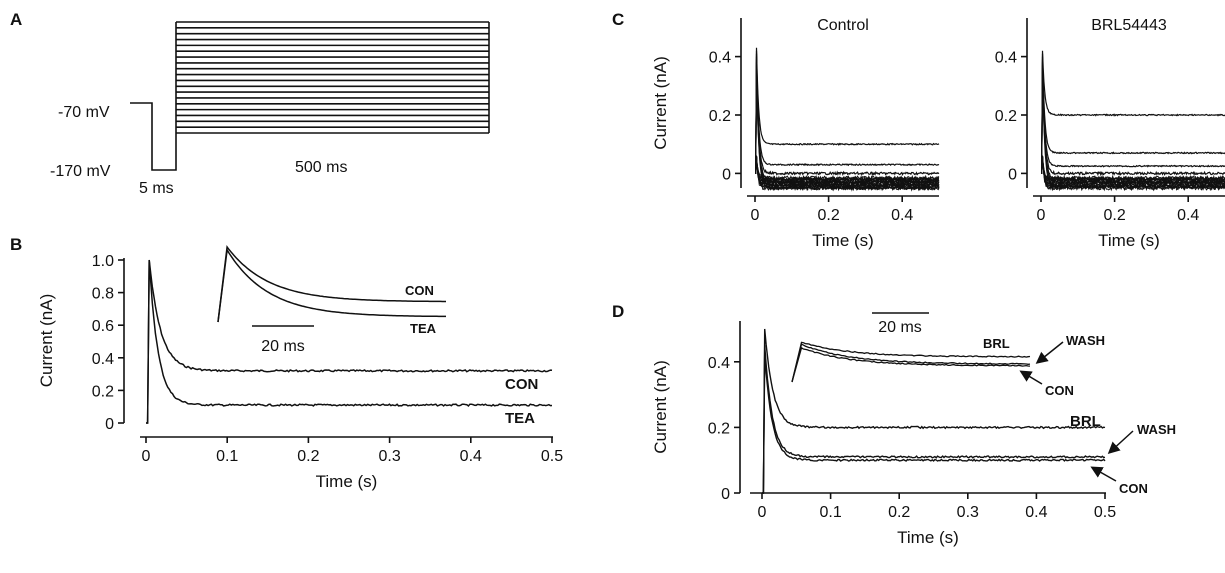  What do you see at coordinates (1103, 474) in the screenshot?
I see `arrow-con` at bounding box center [1103, 474].